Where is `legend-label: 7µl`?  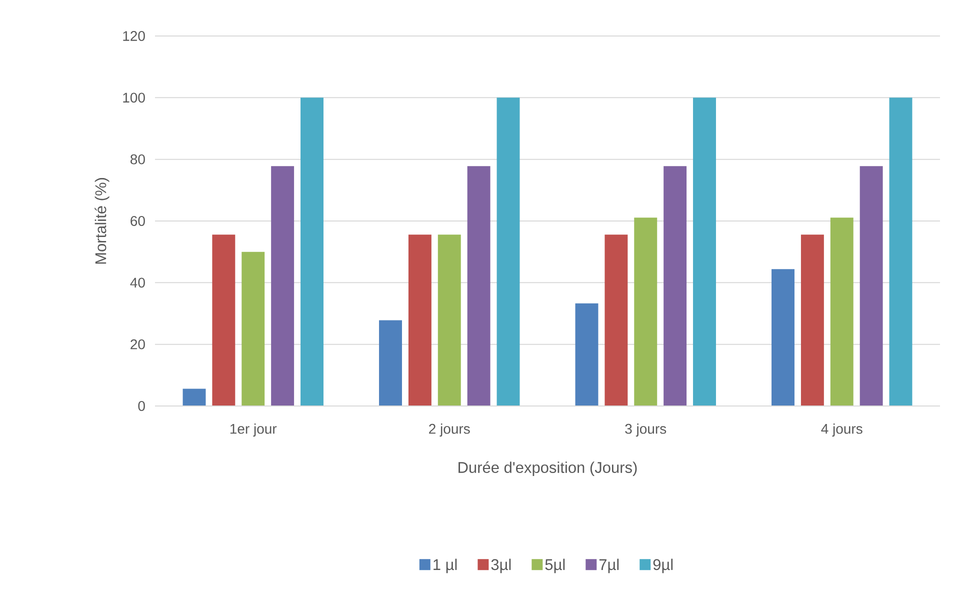
legend-label: 7µl is located at coordinates (609, 566).